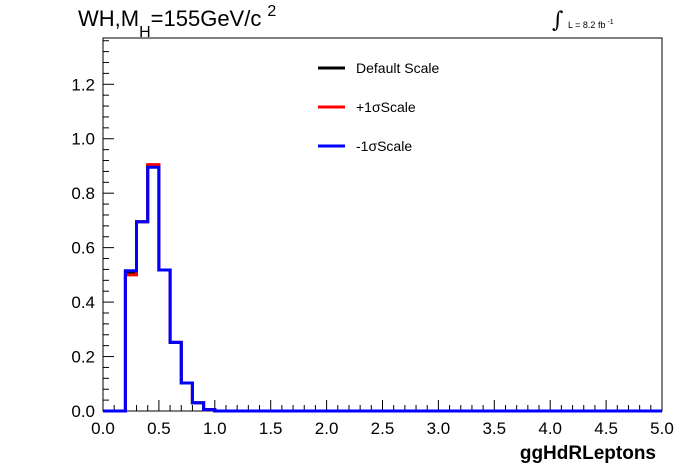 The height and width of the screenshot is (472, 696). Describe the element at coordinates (83, 84) in the screenshot. I see `y-tick-label: 1.2` at that location.